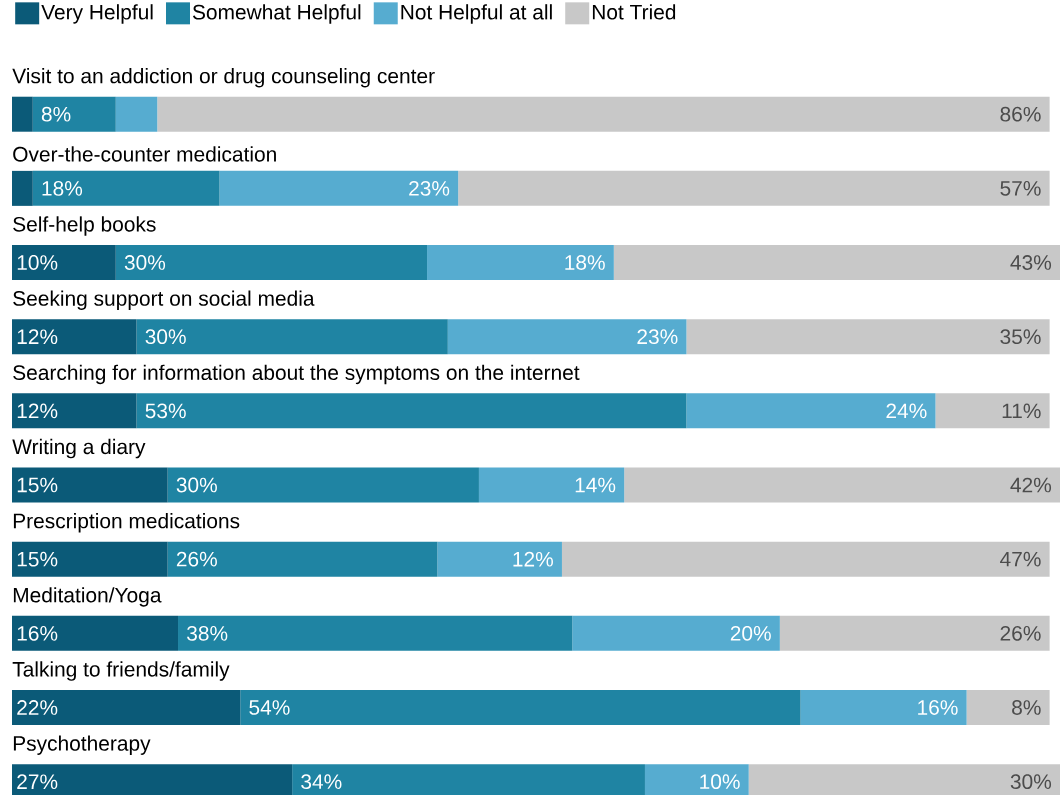 This screenshot has height=795, width=1060. Describe the element at coordinates (276, 14) in the screenshot. I see `legend-label: Somewhat Helpful` at that location.